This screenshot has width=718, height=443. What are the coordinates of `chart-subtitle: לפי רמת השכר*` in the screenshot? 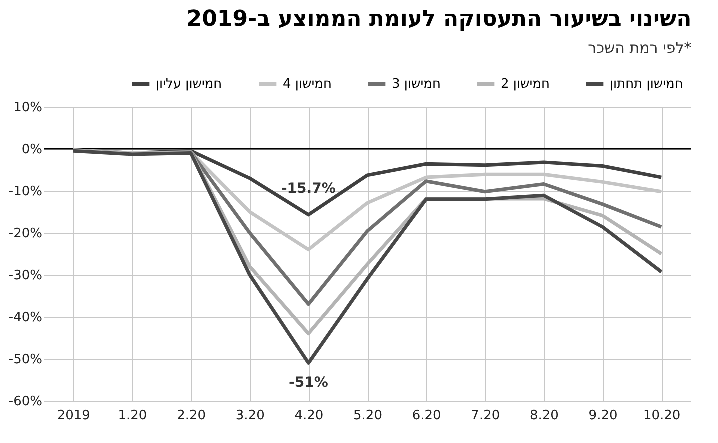 It's located at (640, 48).